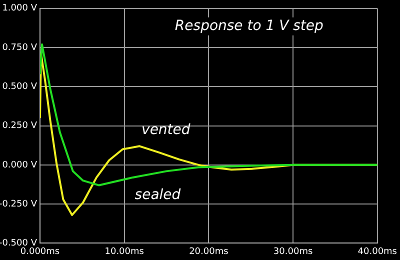 This screenshot has height=260, width=400. What do you see at coordinates (20, 47) in the screenshot?
I see `y-tick-label: 0.750 V` at bounding box center [20, 47].